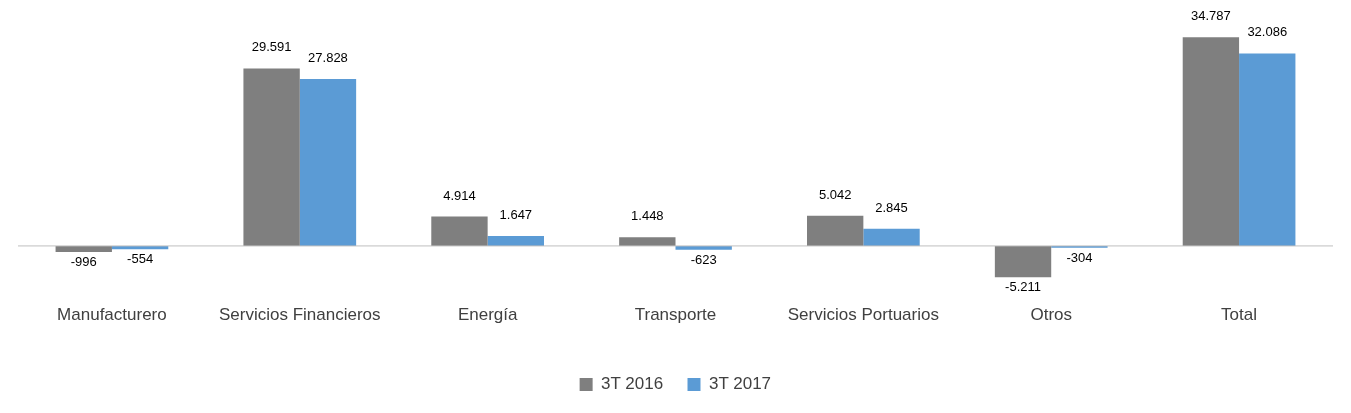 This screenshot has width=1351, height=413. What do you see at coordinates (675, 315) in the screenshot?
I see `x-tick-label: Transporte` at bounding box center [675, 315].